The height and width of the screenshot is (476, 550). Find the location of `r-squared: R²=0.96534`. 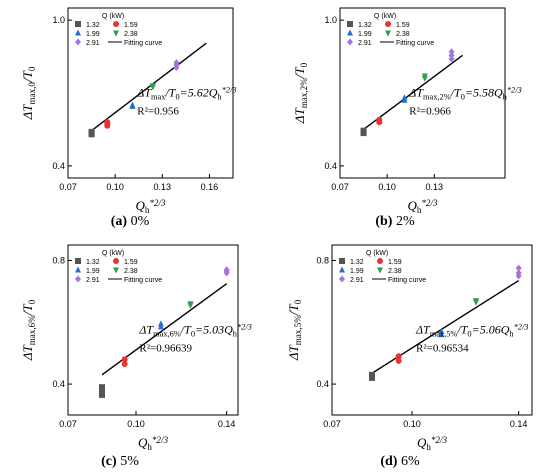

r-squared: R²=0.96534 is located at coordinates (442, 348).